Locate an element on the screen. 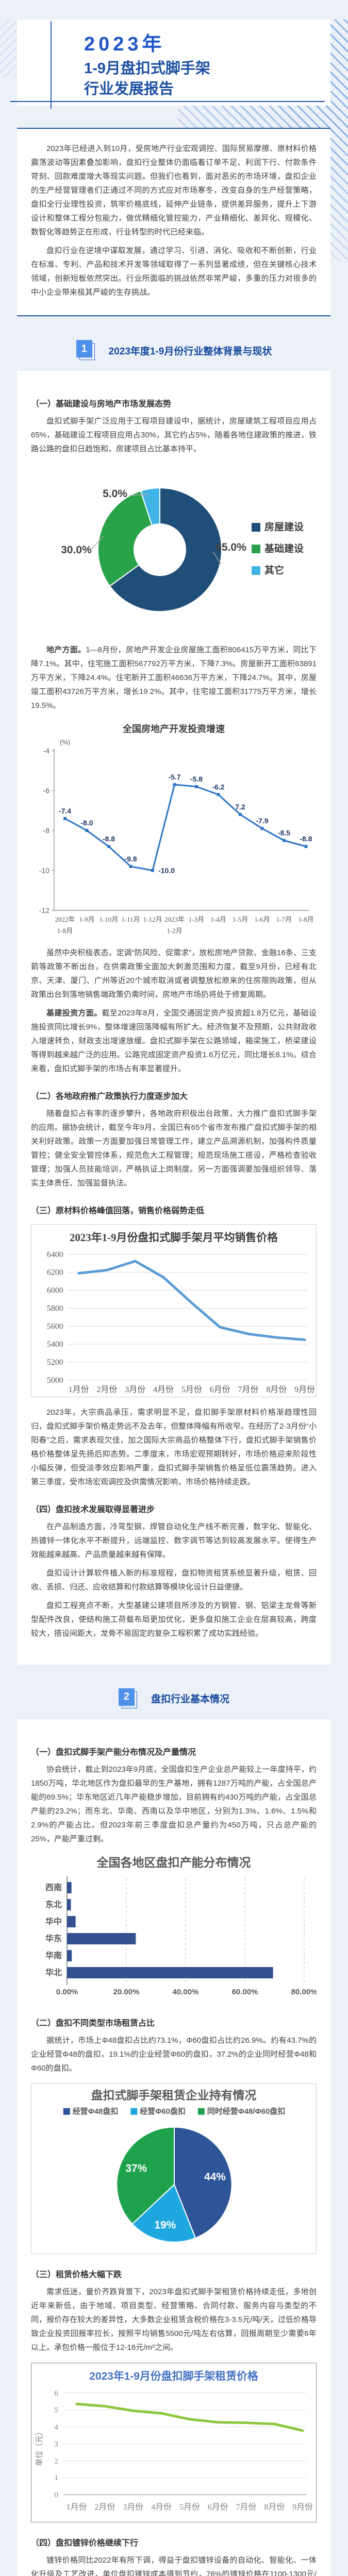 This screenshot has width=348, height=2576. svg-text: 5800 is located at coordinates (55, 1308).